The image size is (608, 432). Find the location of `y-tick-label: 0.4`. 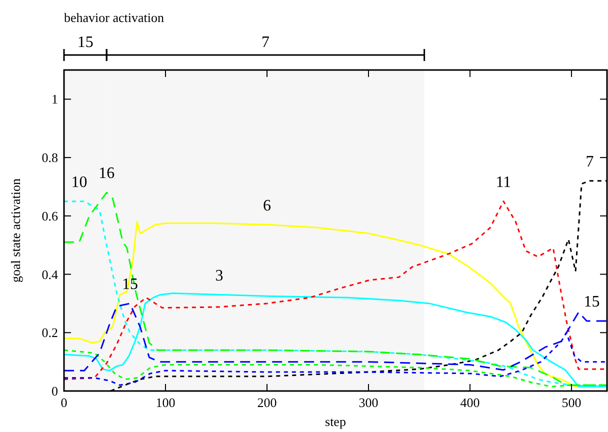

y-tick-label: 0.4 is located at coordinates (50, 274).